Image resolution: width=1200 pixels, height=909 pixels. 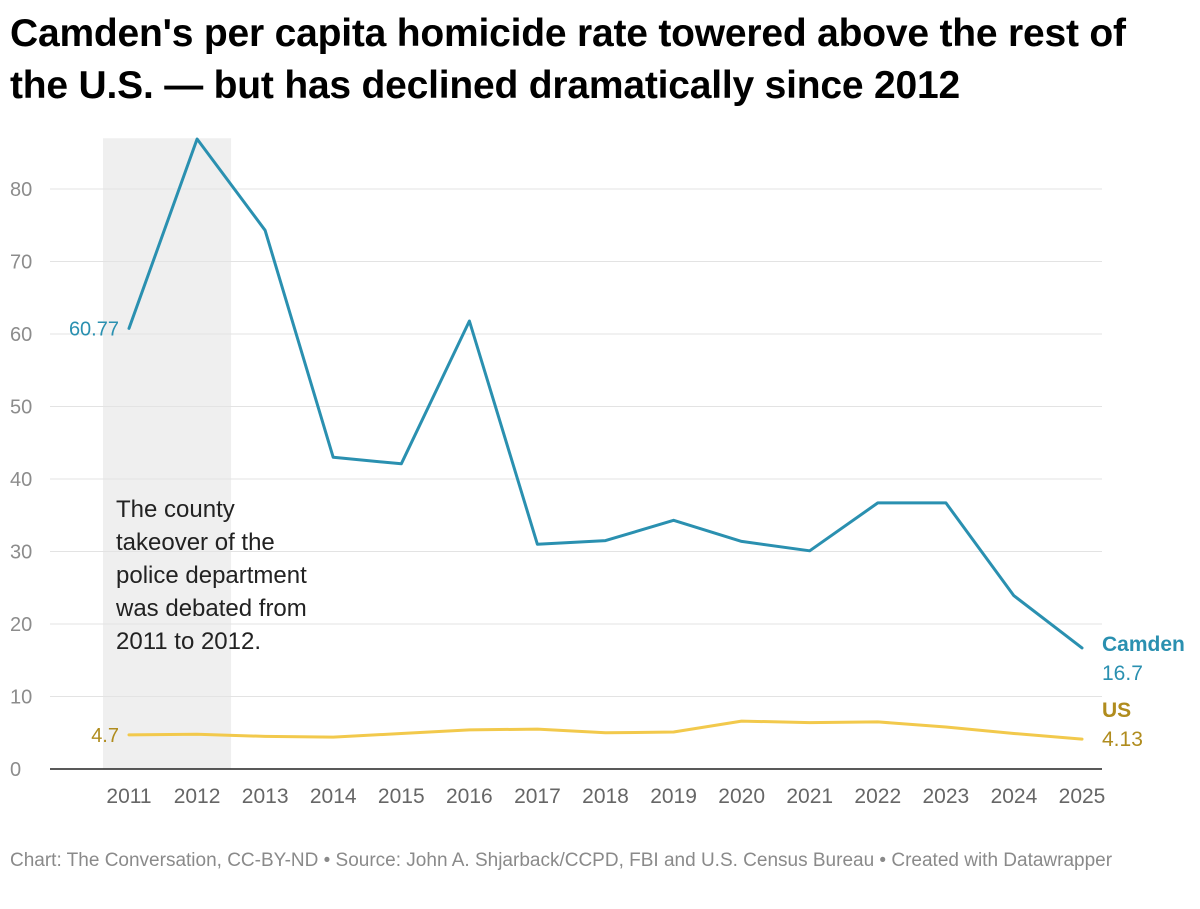 I want to click on annotation-text-line: was debated from, so click(x=211, y=608).